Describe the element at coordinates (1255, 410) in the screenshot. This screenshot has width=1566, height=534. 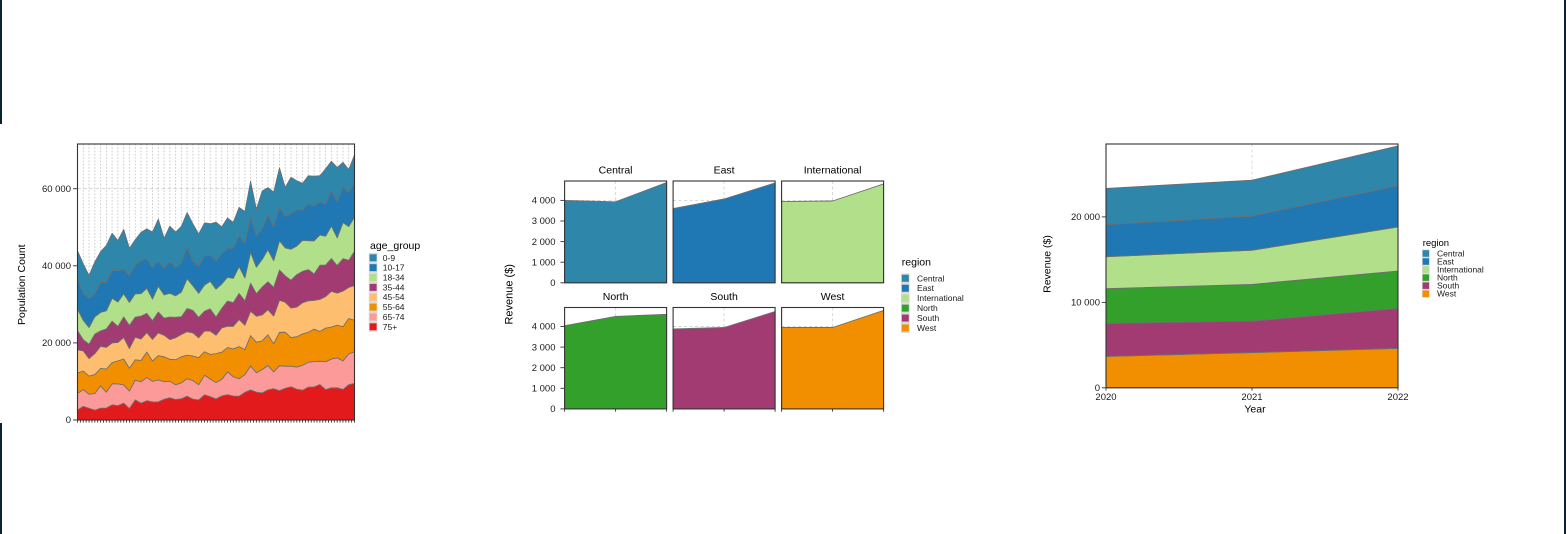
I see `svg-text: Year` at that location.